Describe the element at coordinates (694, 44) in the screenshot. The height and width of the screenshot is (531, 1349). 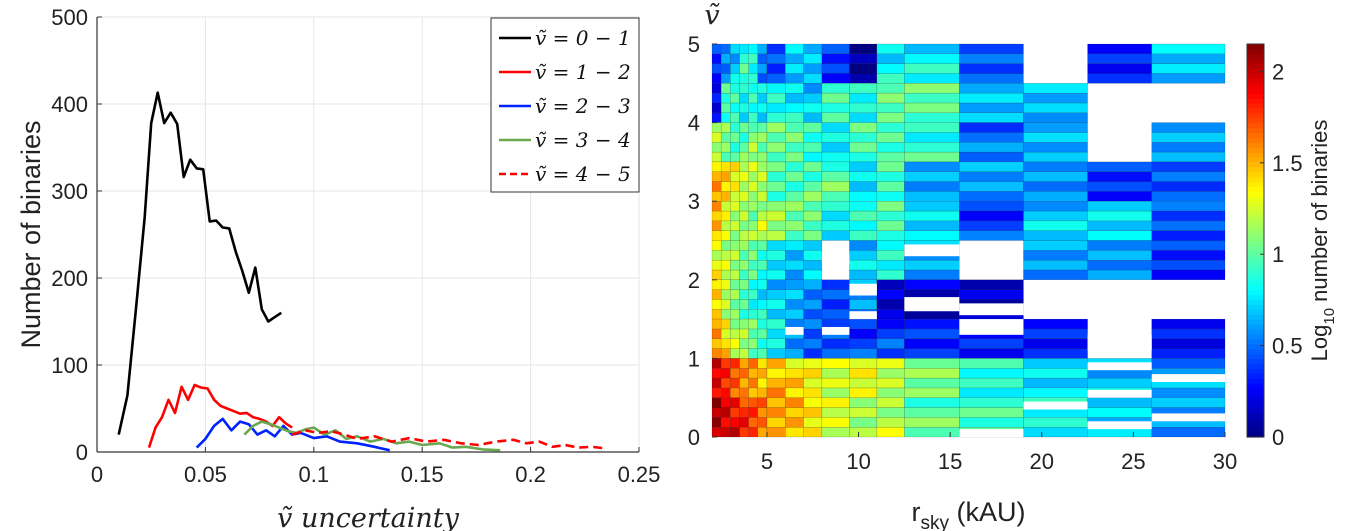
I see `y-tick-label: 5` at that location.